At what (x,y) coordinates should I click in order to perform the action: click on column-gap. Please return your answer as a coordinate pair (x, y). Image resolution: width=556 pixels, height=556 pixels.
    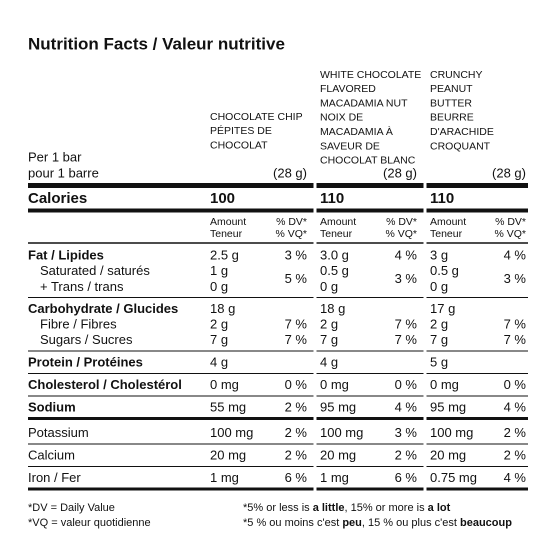
    Looking at the image, I should click on (315, 282).